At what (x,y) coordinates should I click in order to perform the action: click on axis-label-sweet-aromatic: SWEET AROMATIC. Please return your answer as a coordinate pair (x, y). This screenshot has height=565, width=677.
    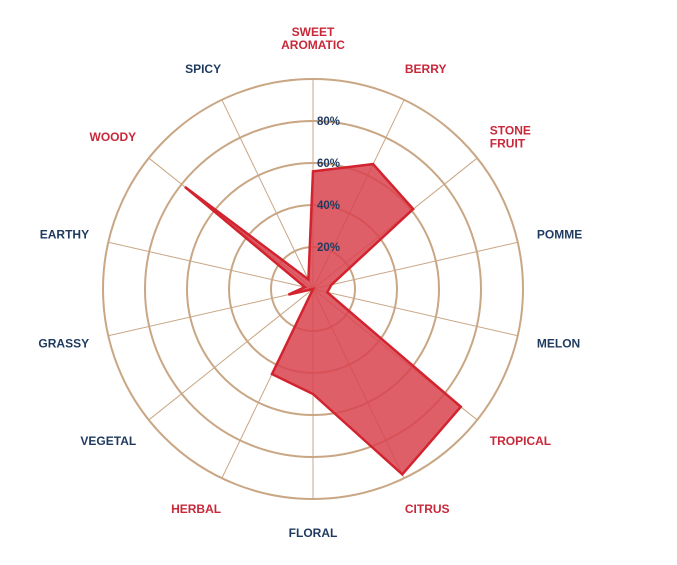
    Looking at the image, I should click on (313, 38).